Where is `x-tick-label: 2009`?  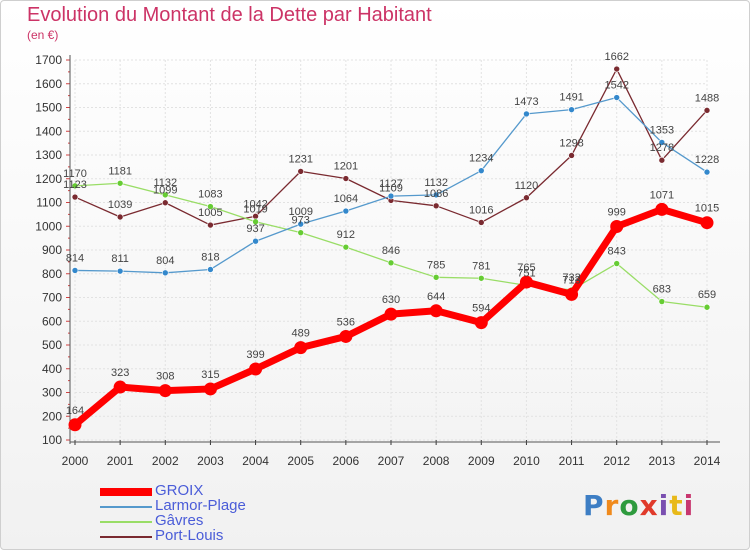 x-tick-label: 2009 is located at coordinates (481, 461).